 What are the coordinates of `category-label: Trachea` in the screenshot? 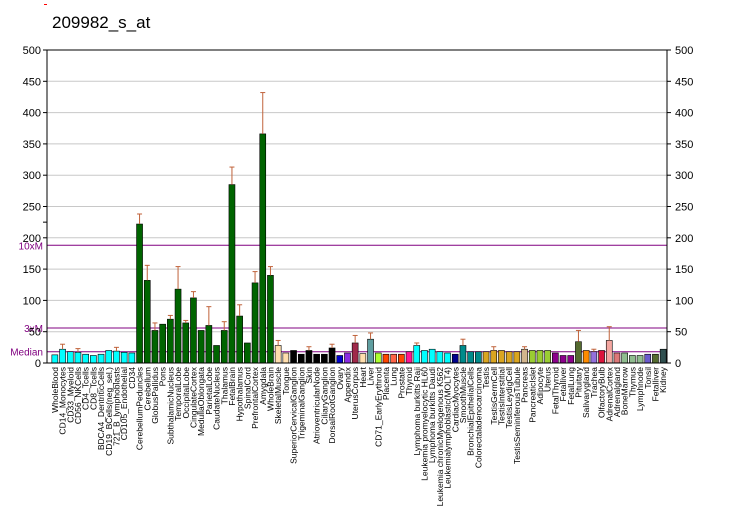 It's located at (594, 382).